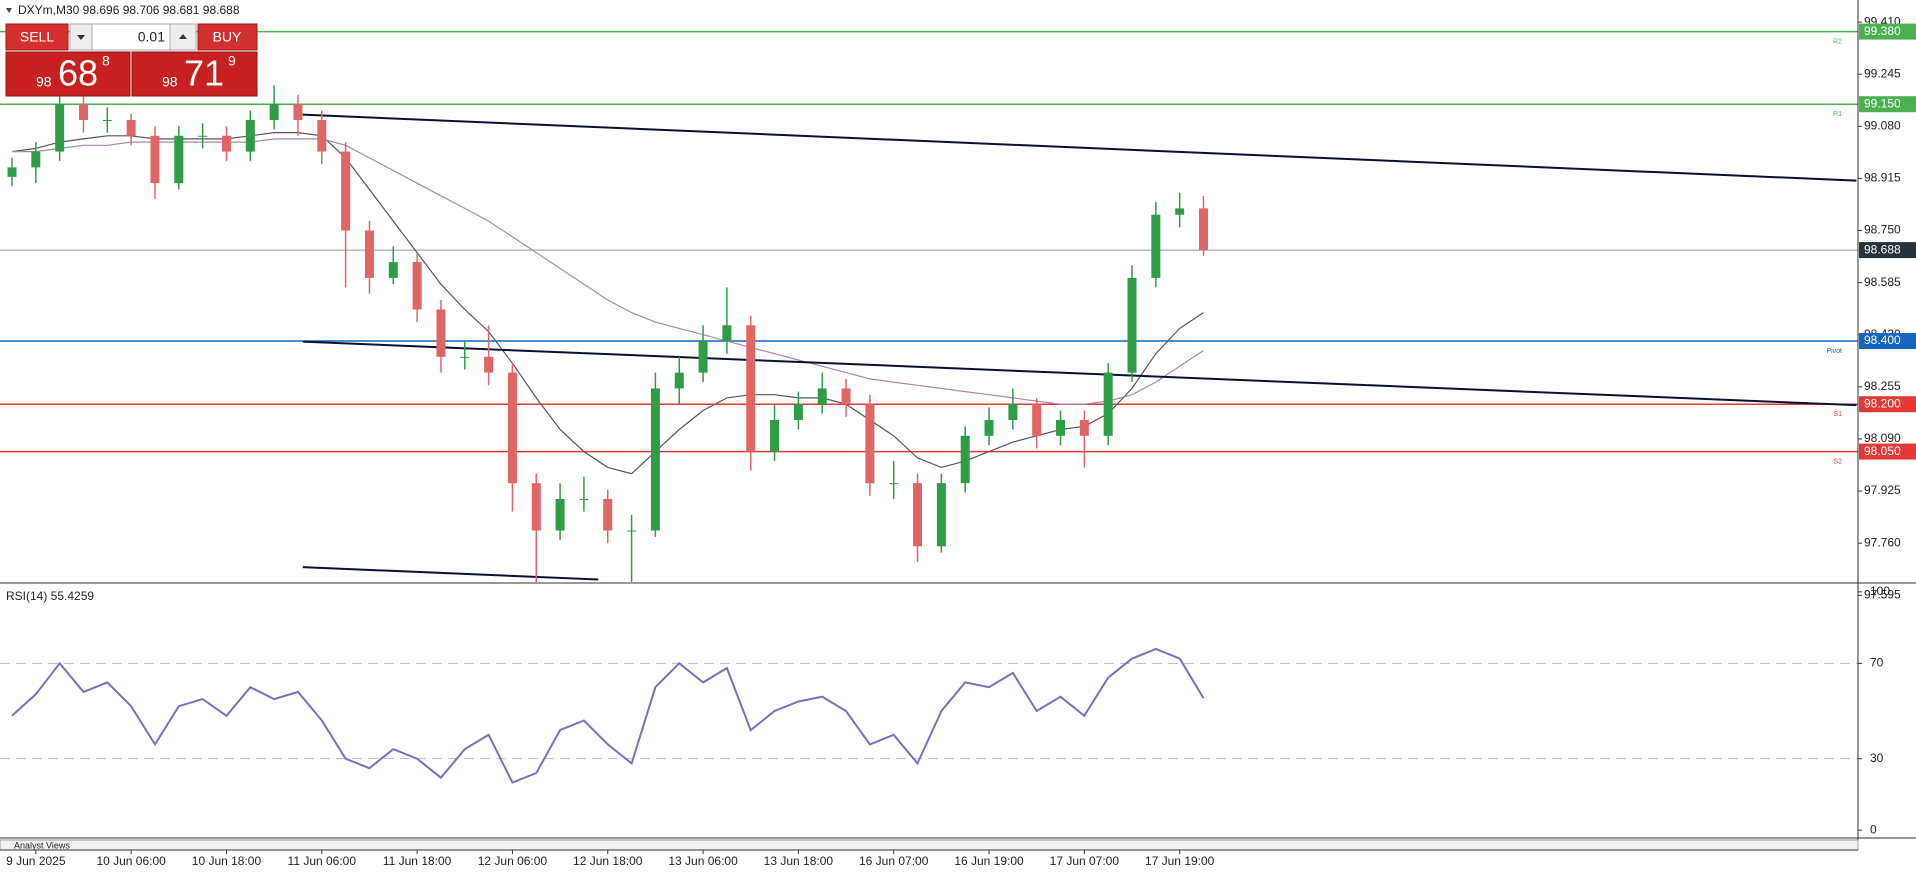 The image size is (1916, 874). Describe the element at coordinates (1882, 438) in the screenshot. I see `y-tick-label: 98.090` at that location.